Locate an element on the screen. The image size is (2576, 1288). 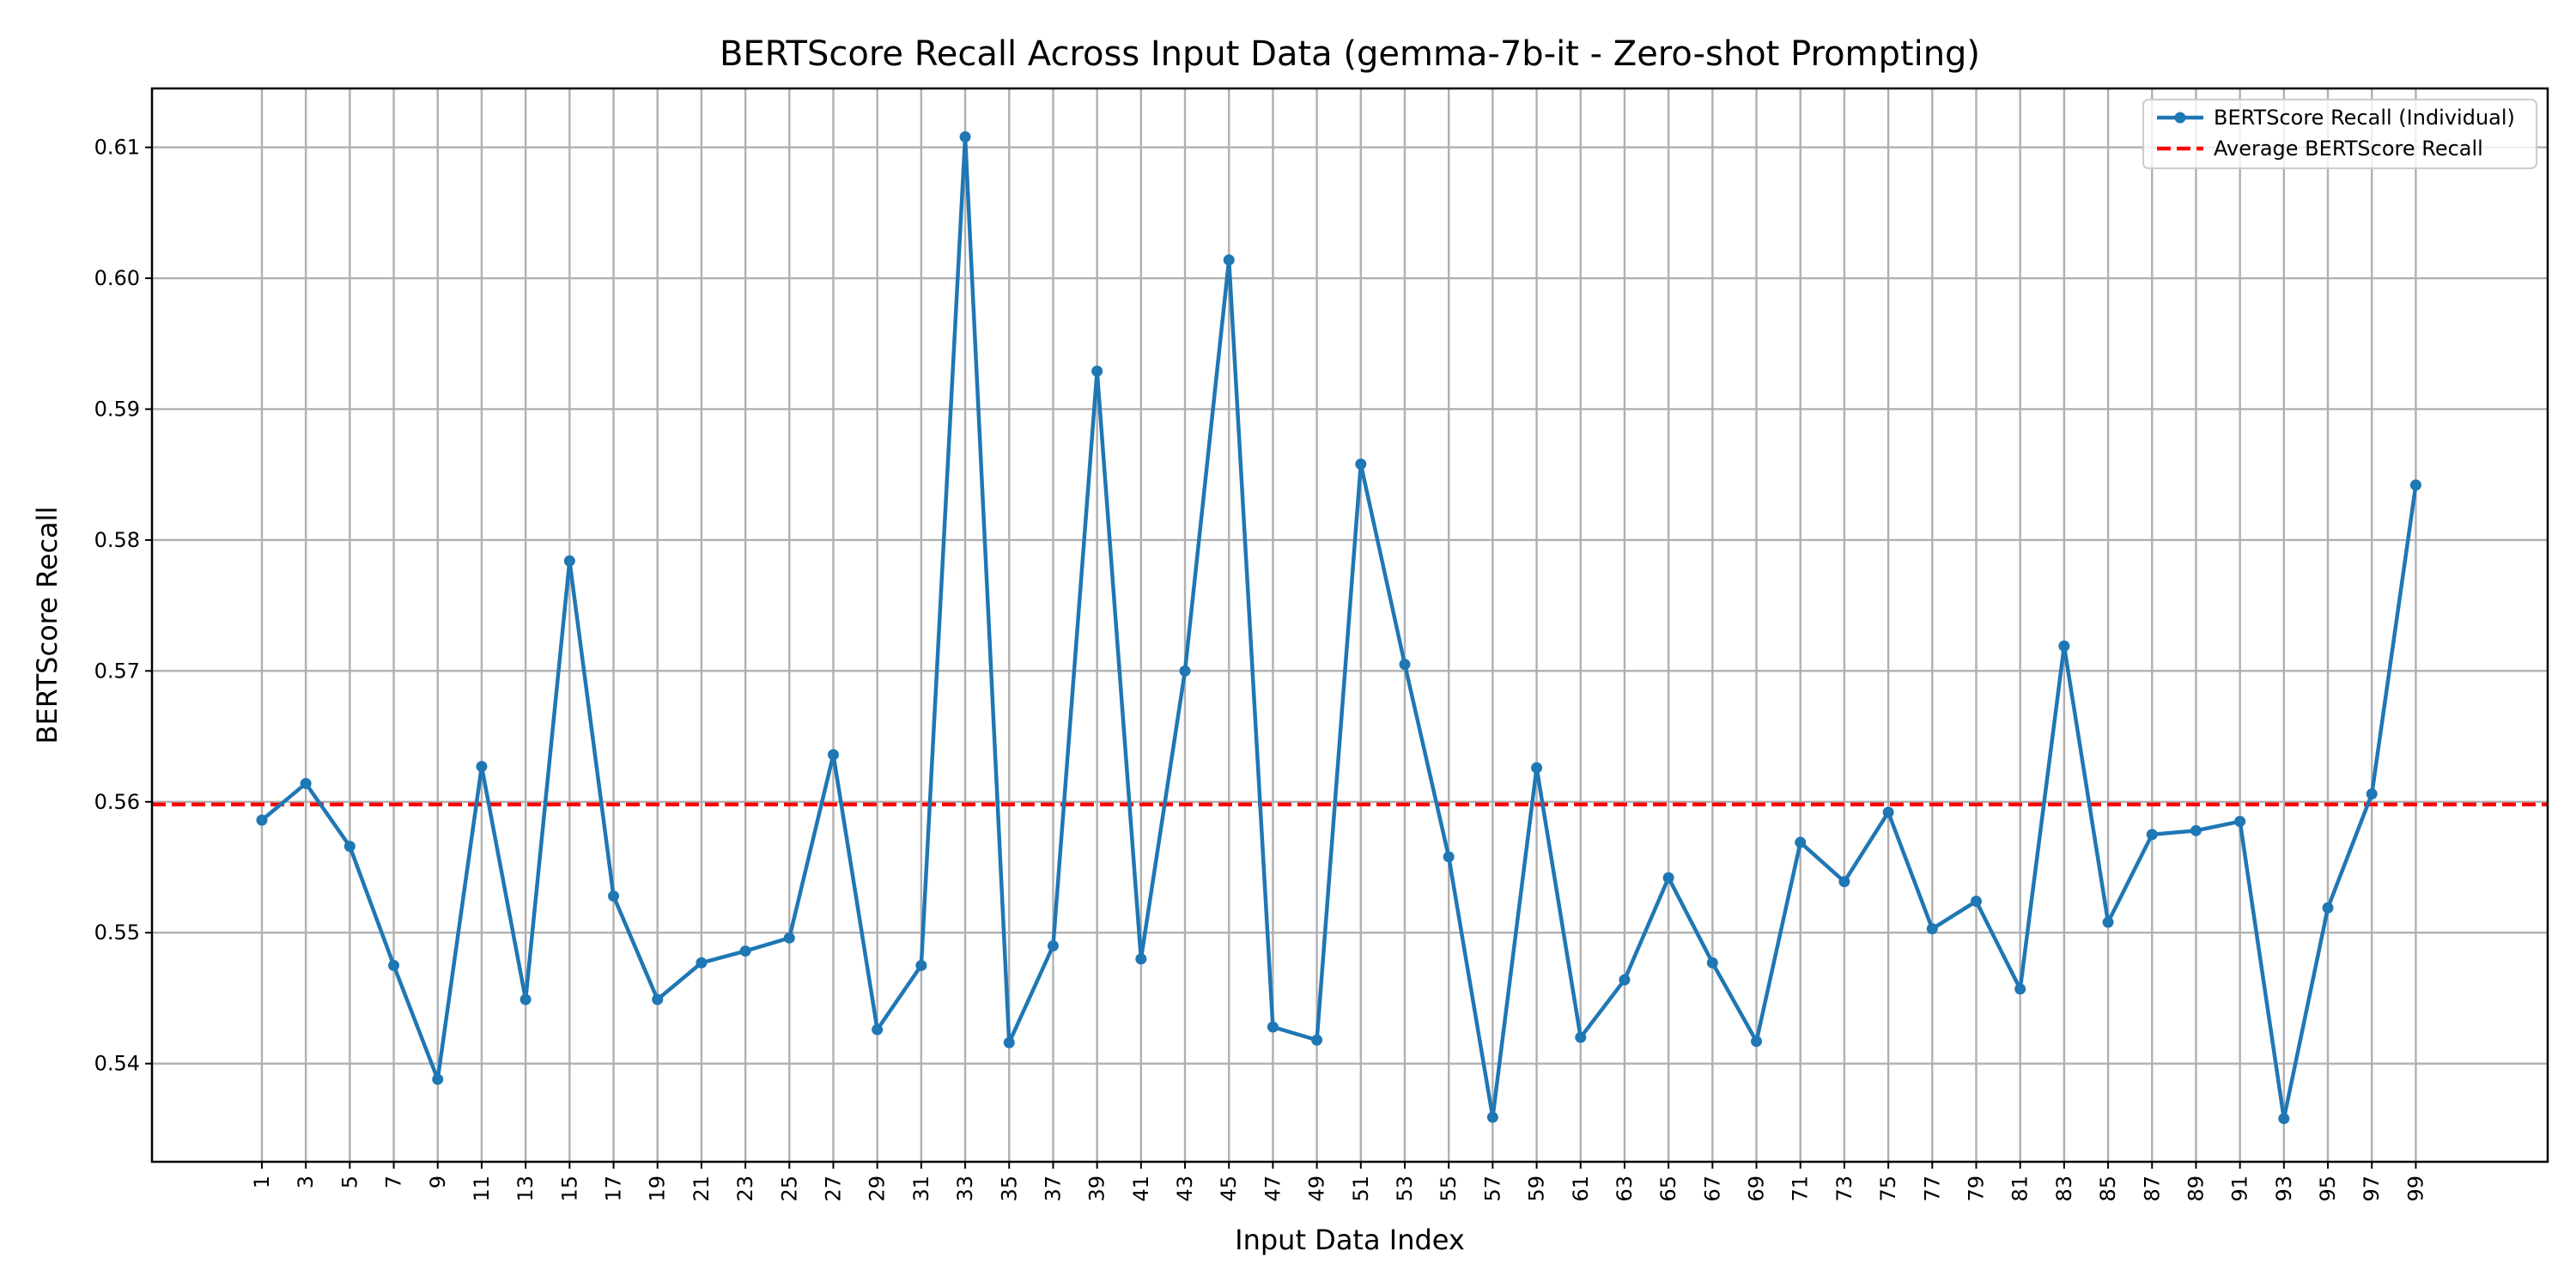
x-tick-label: 91 is located at coordinates (2240, 1189).